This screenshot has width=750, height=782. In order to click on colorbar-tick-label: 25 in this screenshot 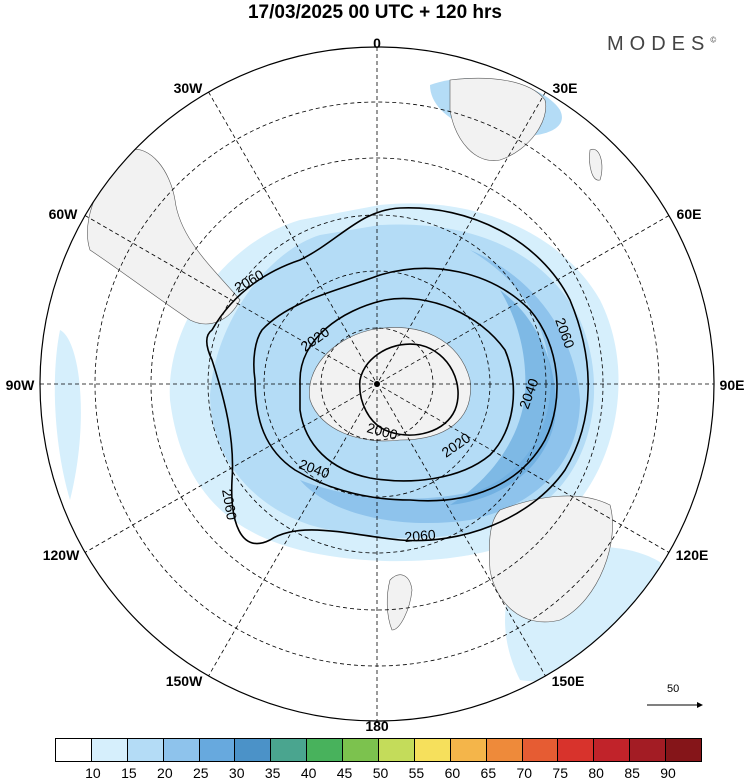, I will do `click(200, 773)`.